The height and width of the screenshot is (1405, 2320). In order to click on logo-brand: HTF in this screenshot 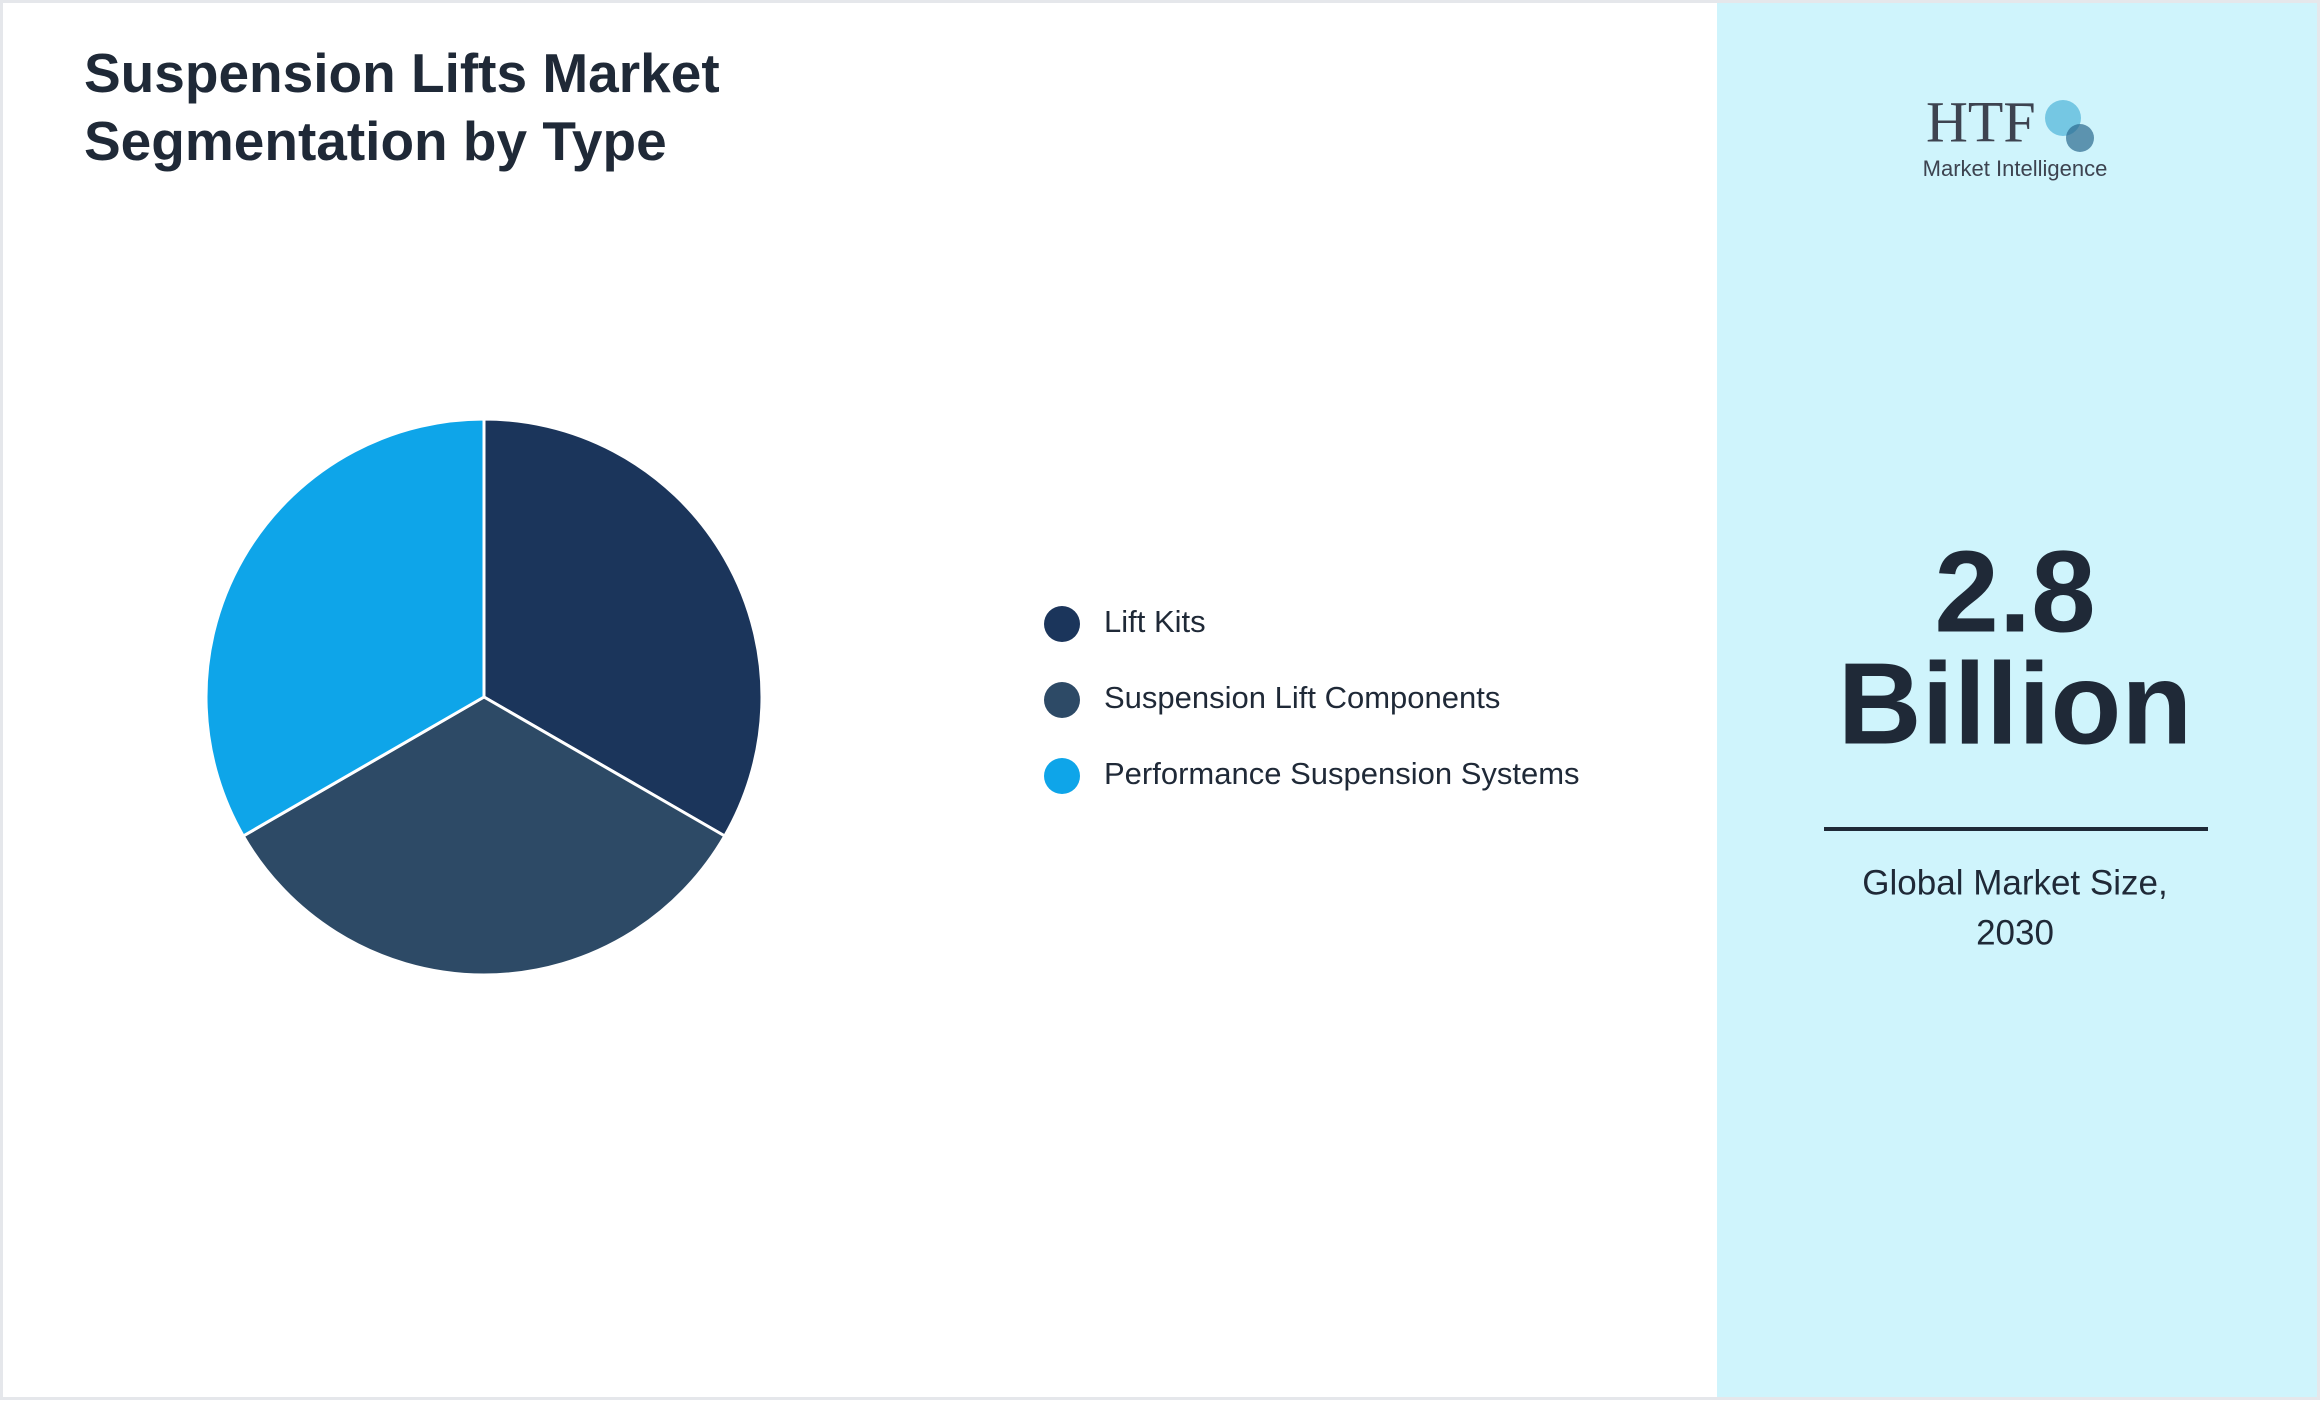, I will do `click(1981, 121)`.